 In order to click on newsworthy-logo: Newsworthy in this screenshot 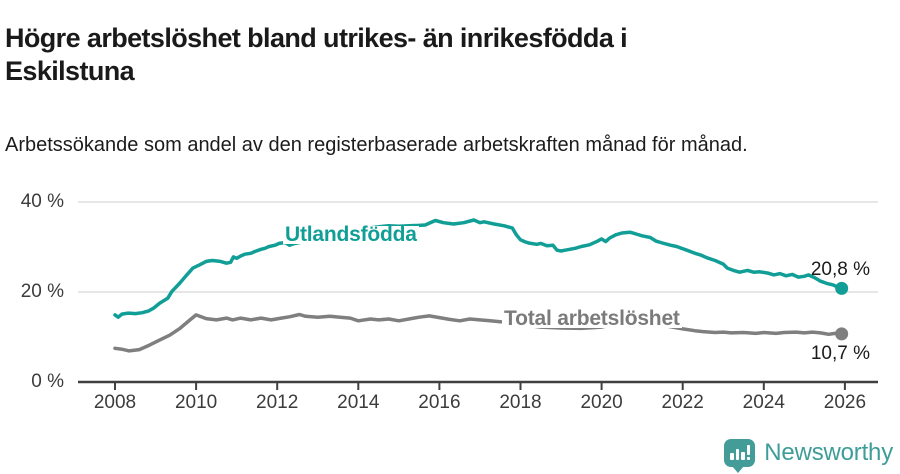, I will do `click(808, 455)`.